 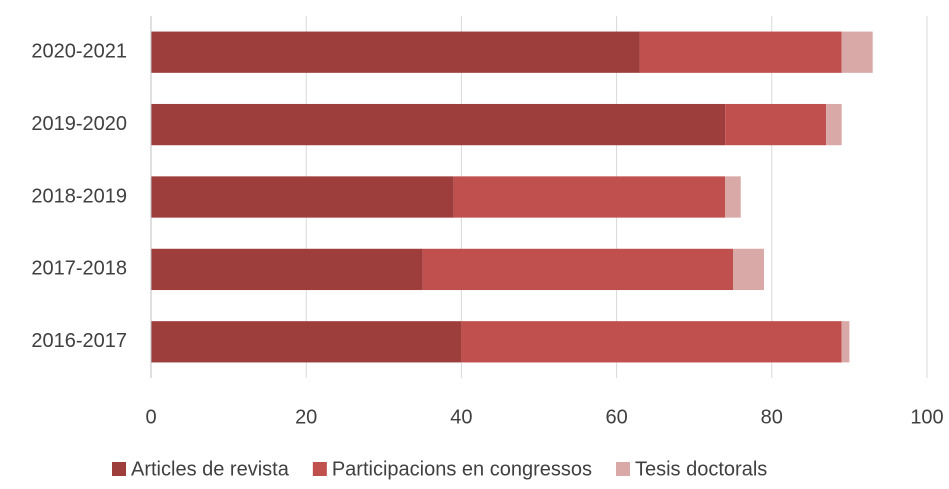 What do you see at coordinates (306, 417) in the screenshot?
I see `x-tick-label: 20` at bounding box center [306, 417].